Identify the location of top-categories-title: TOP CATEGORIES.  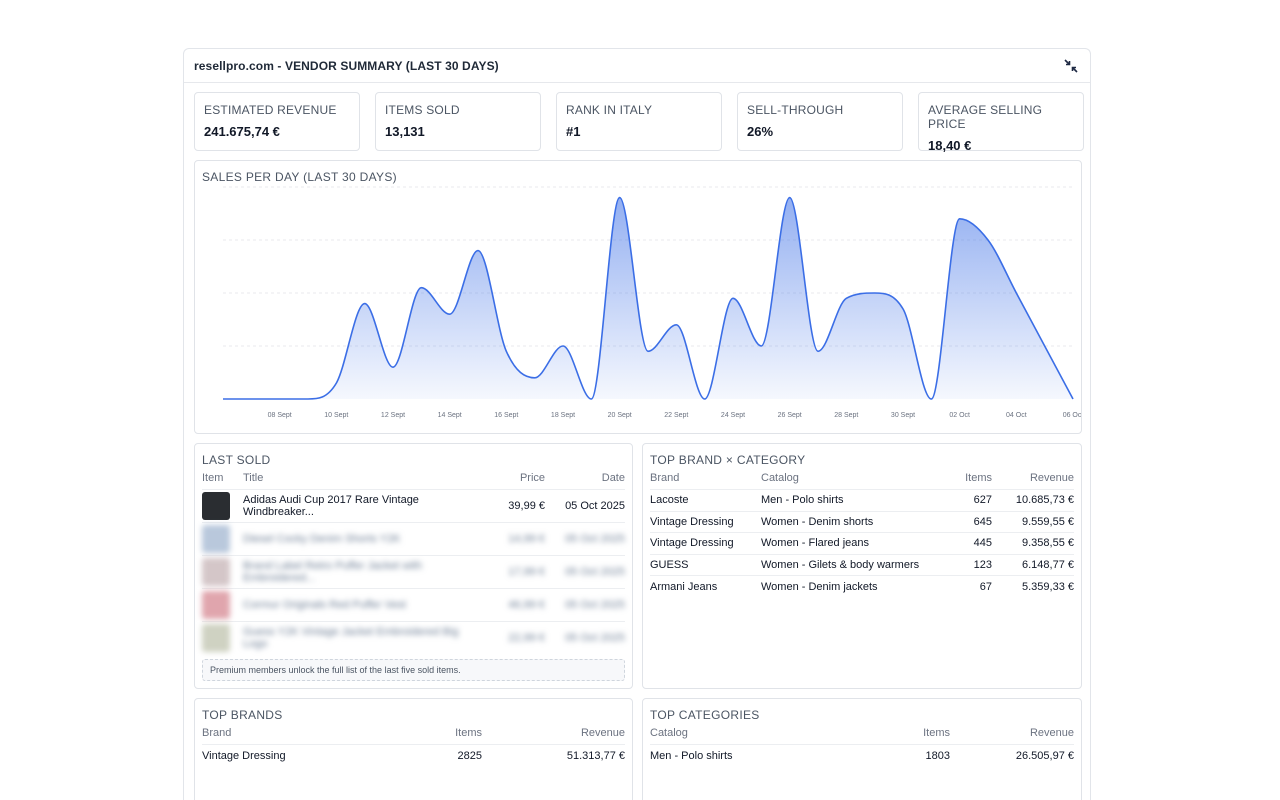
(705, 715).